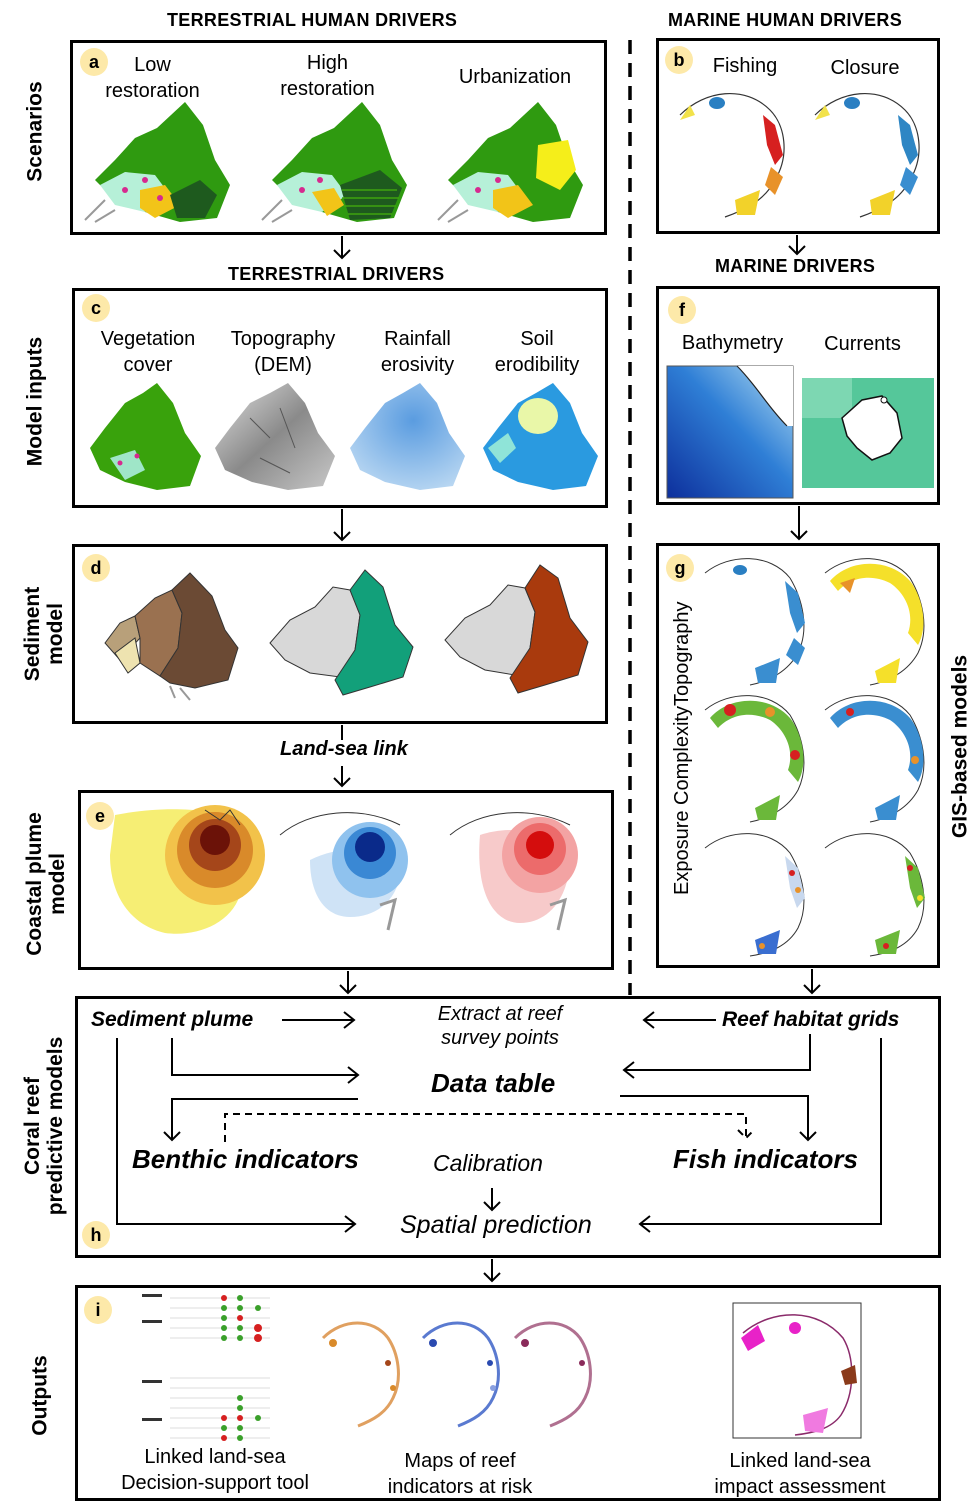 Image resolution: width=968 pixels, height=1501 pixels. Describe the element at coordinates (745, 66) in the screenshot. I see `fishing-label: Fishing` at that location.